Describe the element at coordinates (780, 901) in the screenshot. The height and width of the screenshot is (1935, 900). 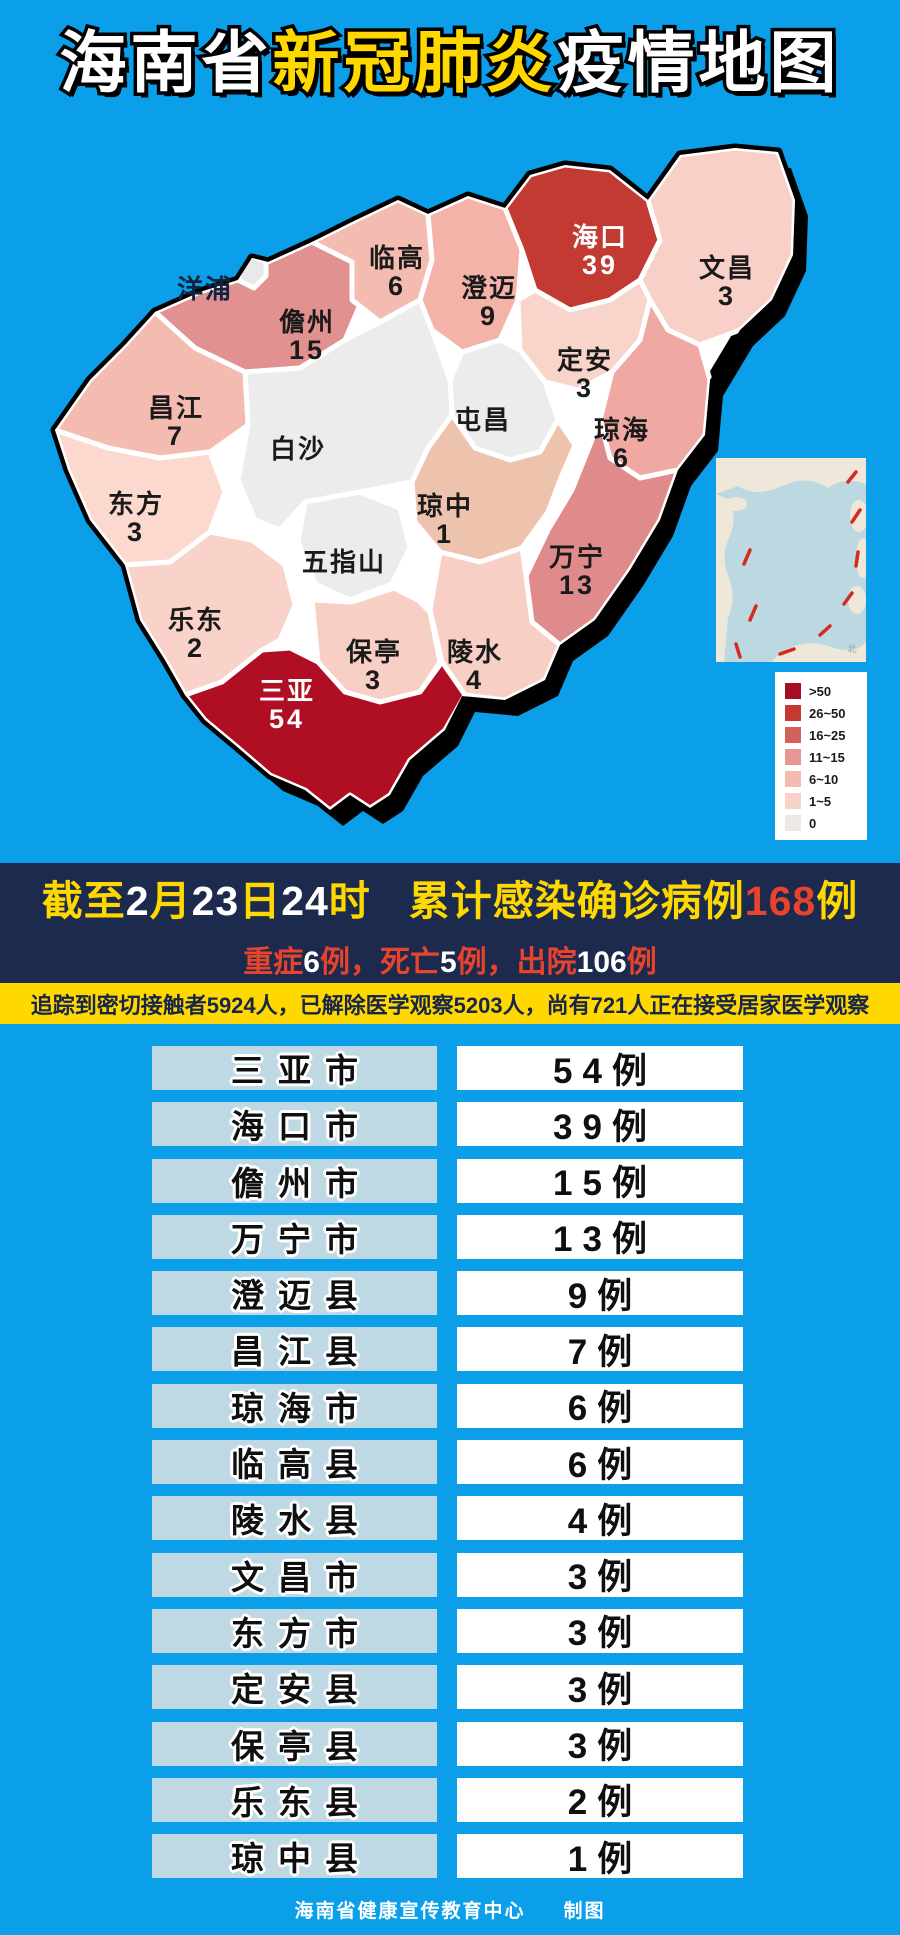
I see `summary-segment: 168` at that location.